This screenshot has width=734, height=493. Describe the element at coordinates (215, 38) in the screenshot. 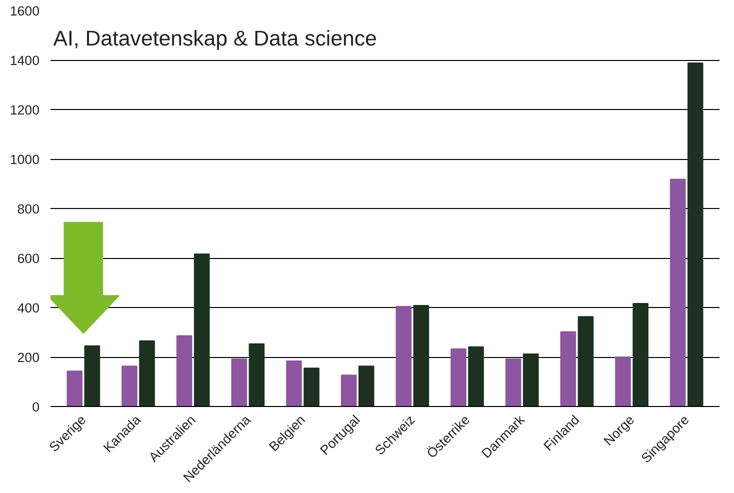

I see `text: AI, Datavetenskap & Data science` at that location.